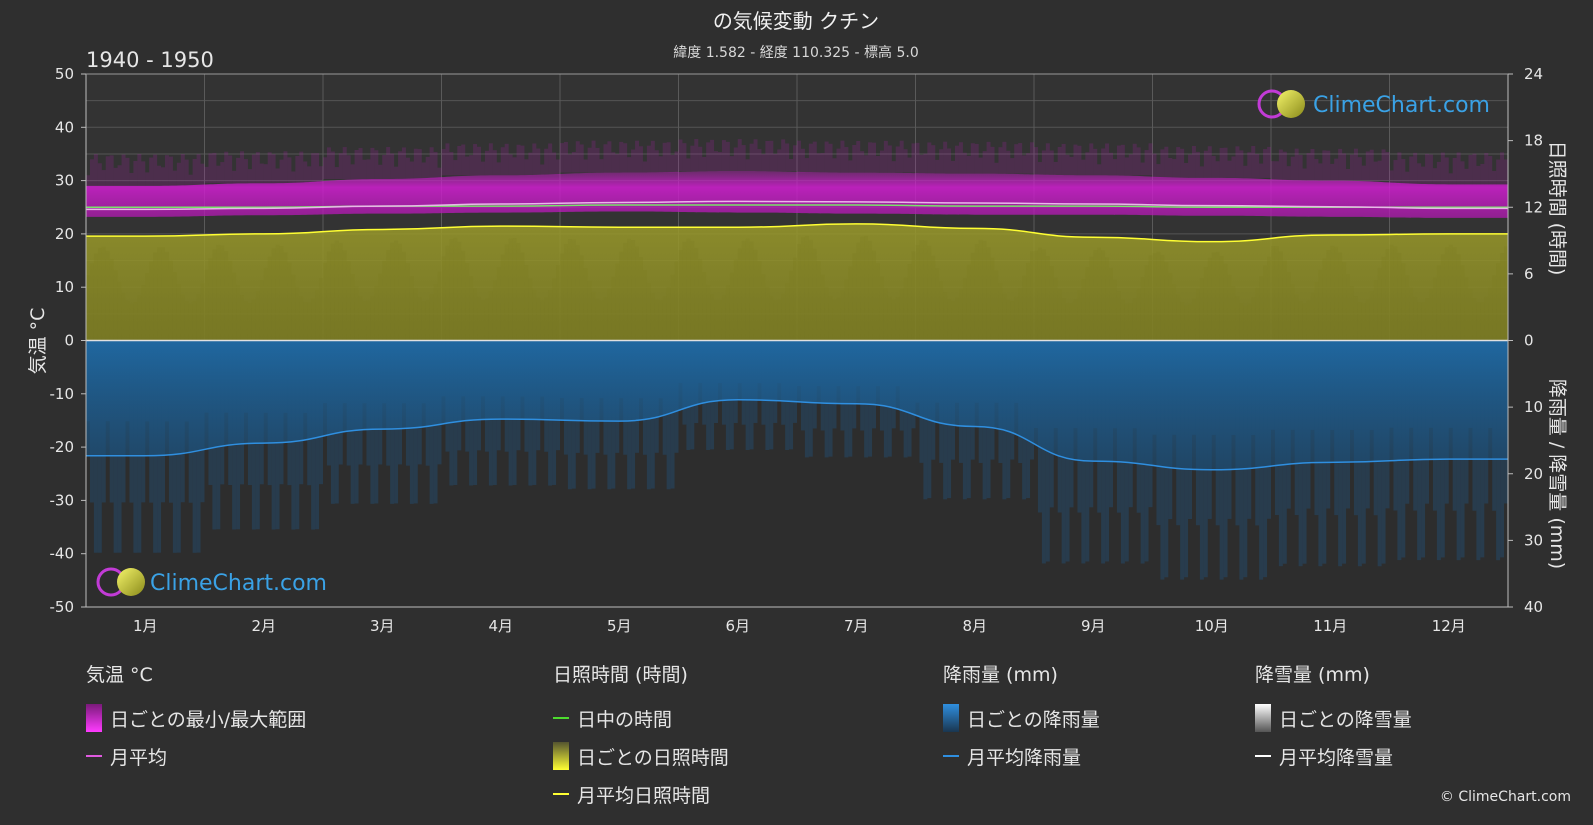 Image resolution: width=1593 pixels, height=825 pixels. I want to click on tick-label-month: 7月, so click(856, 626).